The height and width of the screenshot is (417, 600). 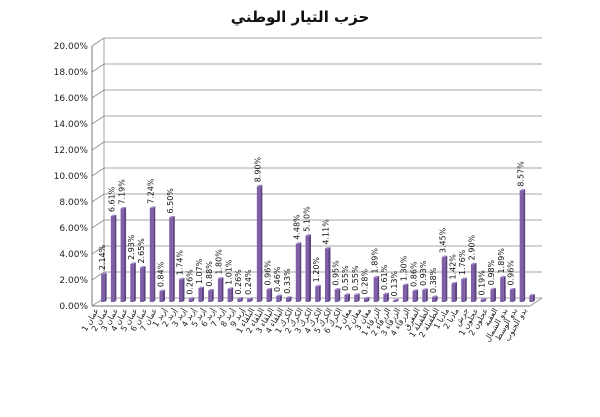 I want to click on data-label: 1.42%, so click(x=452, y=267).